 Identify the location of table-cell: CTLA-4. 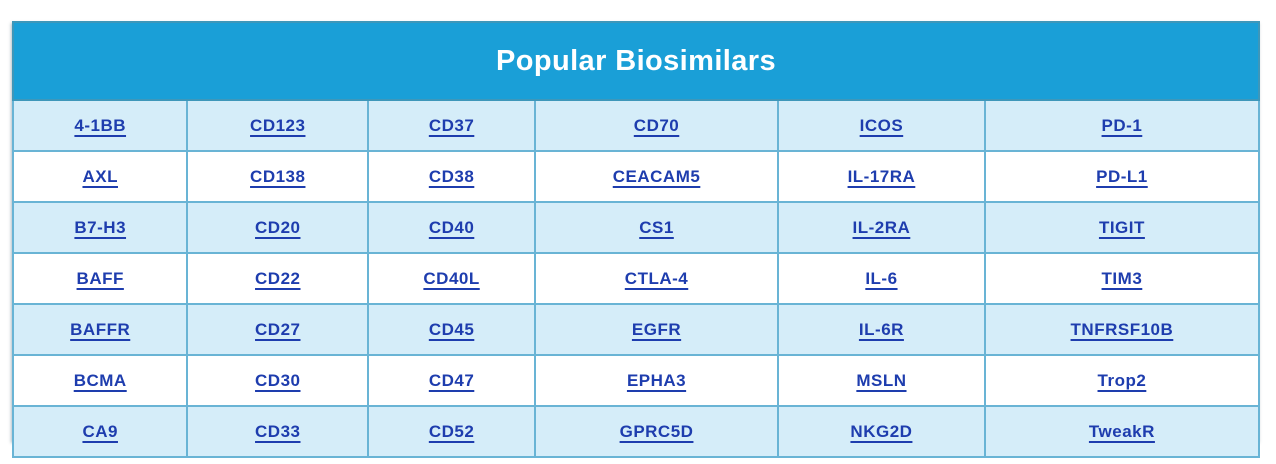
(657, 278).